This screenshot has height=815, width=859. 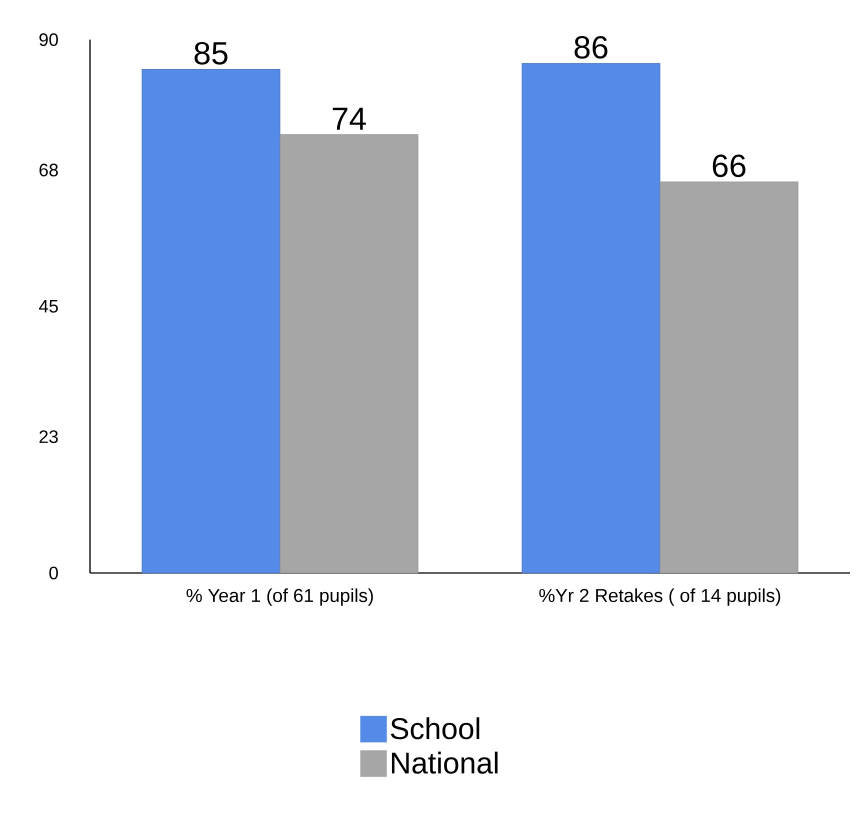 What do you see at coordinates (49, 170) in the screenshot?
I see `y-tick-label: 68` at bounding box center [49, 170].